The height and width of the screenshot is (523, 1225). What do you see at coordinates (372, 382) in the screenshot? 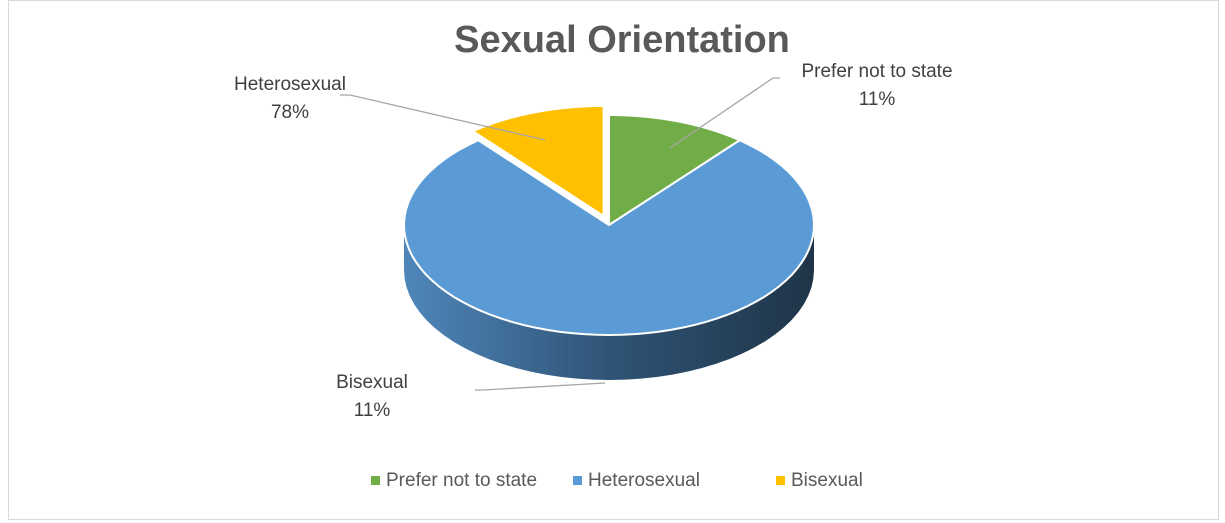
I see `data-label-name: Bisexual` at bounding box center [372, 382].